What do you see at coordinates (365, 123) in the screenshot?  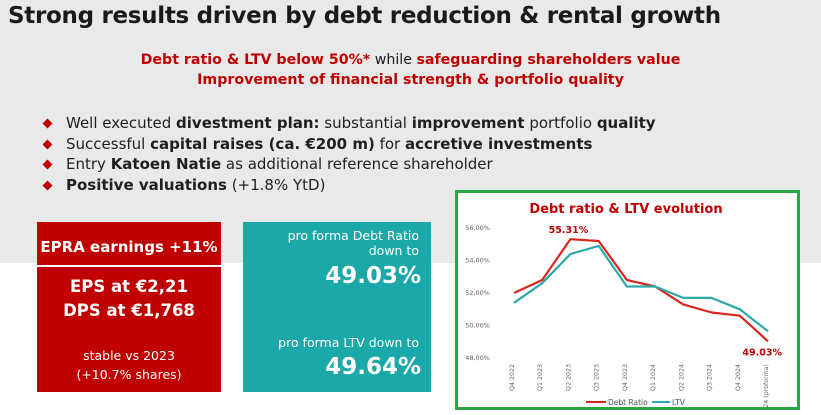 I see `highlight-text: substantial` at bounding box center [365, 123].